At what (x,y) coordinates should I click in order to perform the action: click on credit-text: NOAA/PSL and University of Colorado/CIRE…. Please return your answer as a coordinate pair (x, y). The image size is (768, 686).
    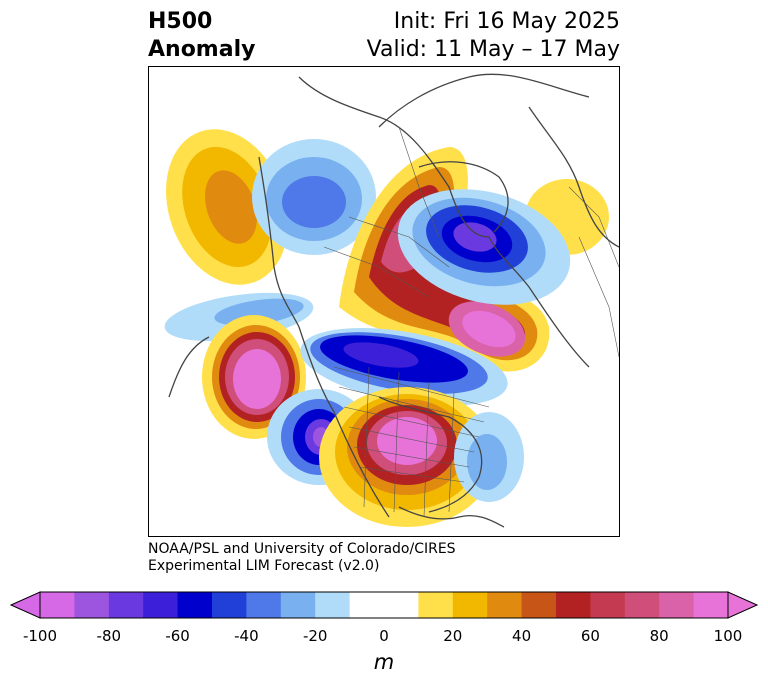
    Looking at the image, I should click on (302, 558).